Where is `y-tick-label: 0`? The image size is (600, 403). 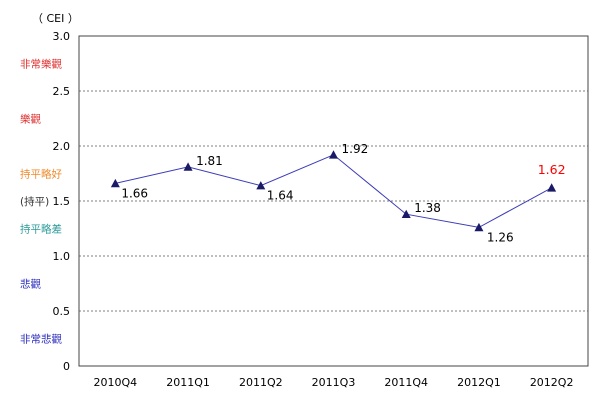
y-tick-label: 0 is located at coordinates (66, 366).